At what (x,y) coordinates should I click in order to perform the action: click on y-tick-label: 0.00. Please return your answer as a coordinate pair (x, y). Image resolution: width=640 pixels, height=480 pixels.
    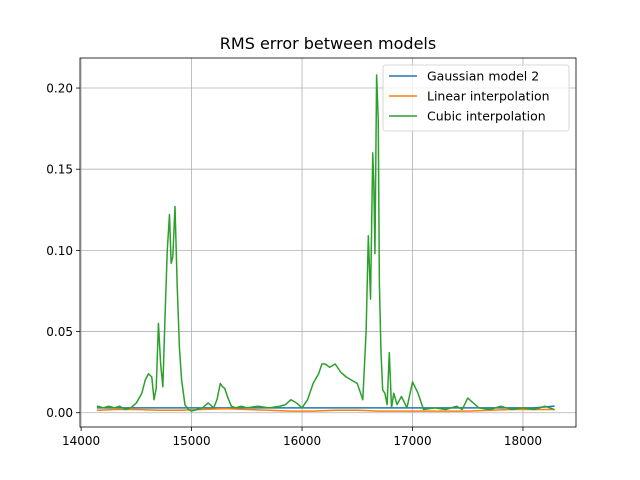
    Looking at the image, I should click on (59, 413).